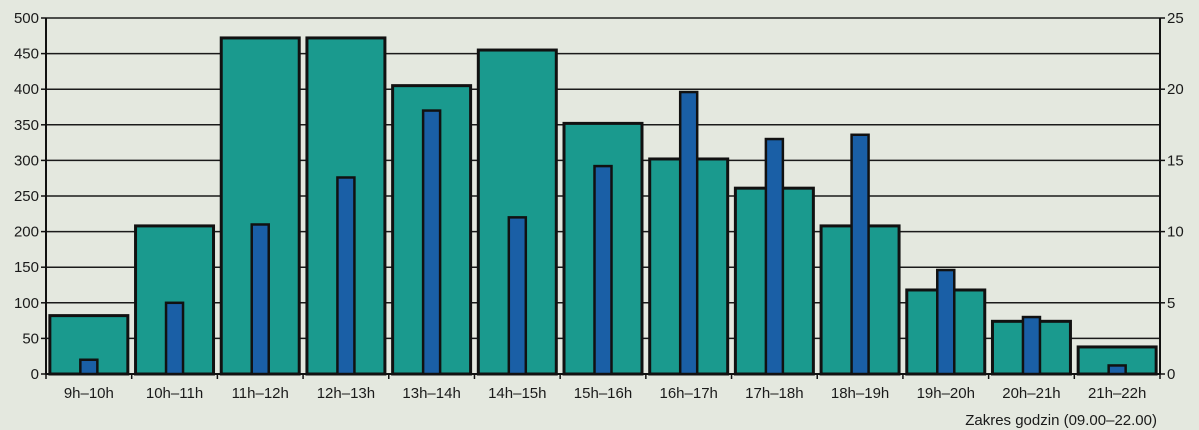 The image size is (1199, 430). I want to click on category-label-1: 10h–11h, so click(174, 393).